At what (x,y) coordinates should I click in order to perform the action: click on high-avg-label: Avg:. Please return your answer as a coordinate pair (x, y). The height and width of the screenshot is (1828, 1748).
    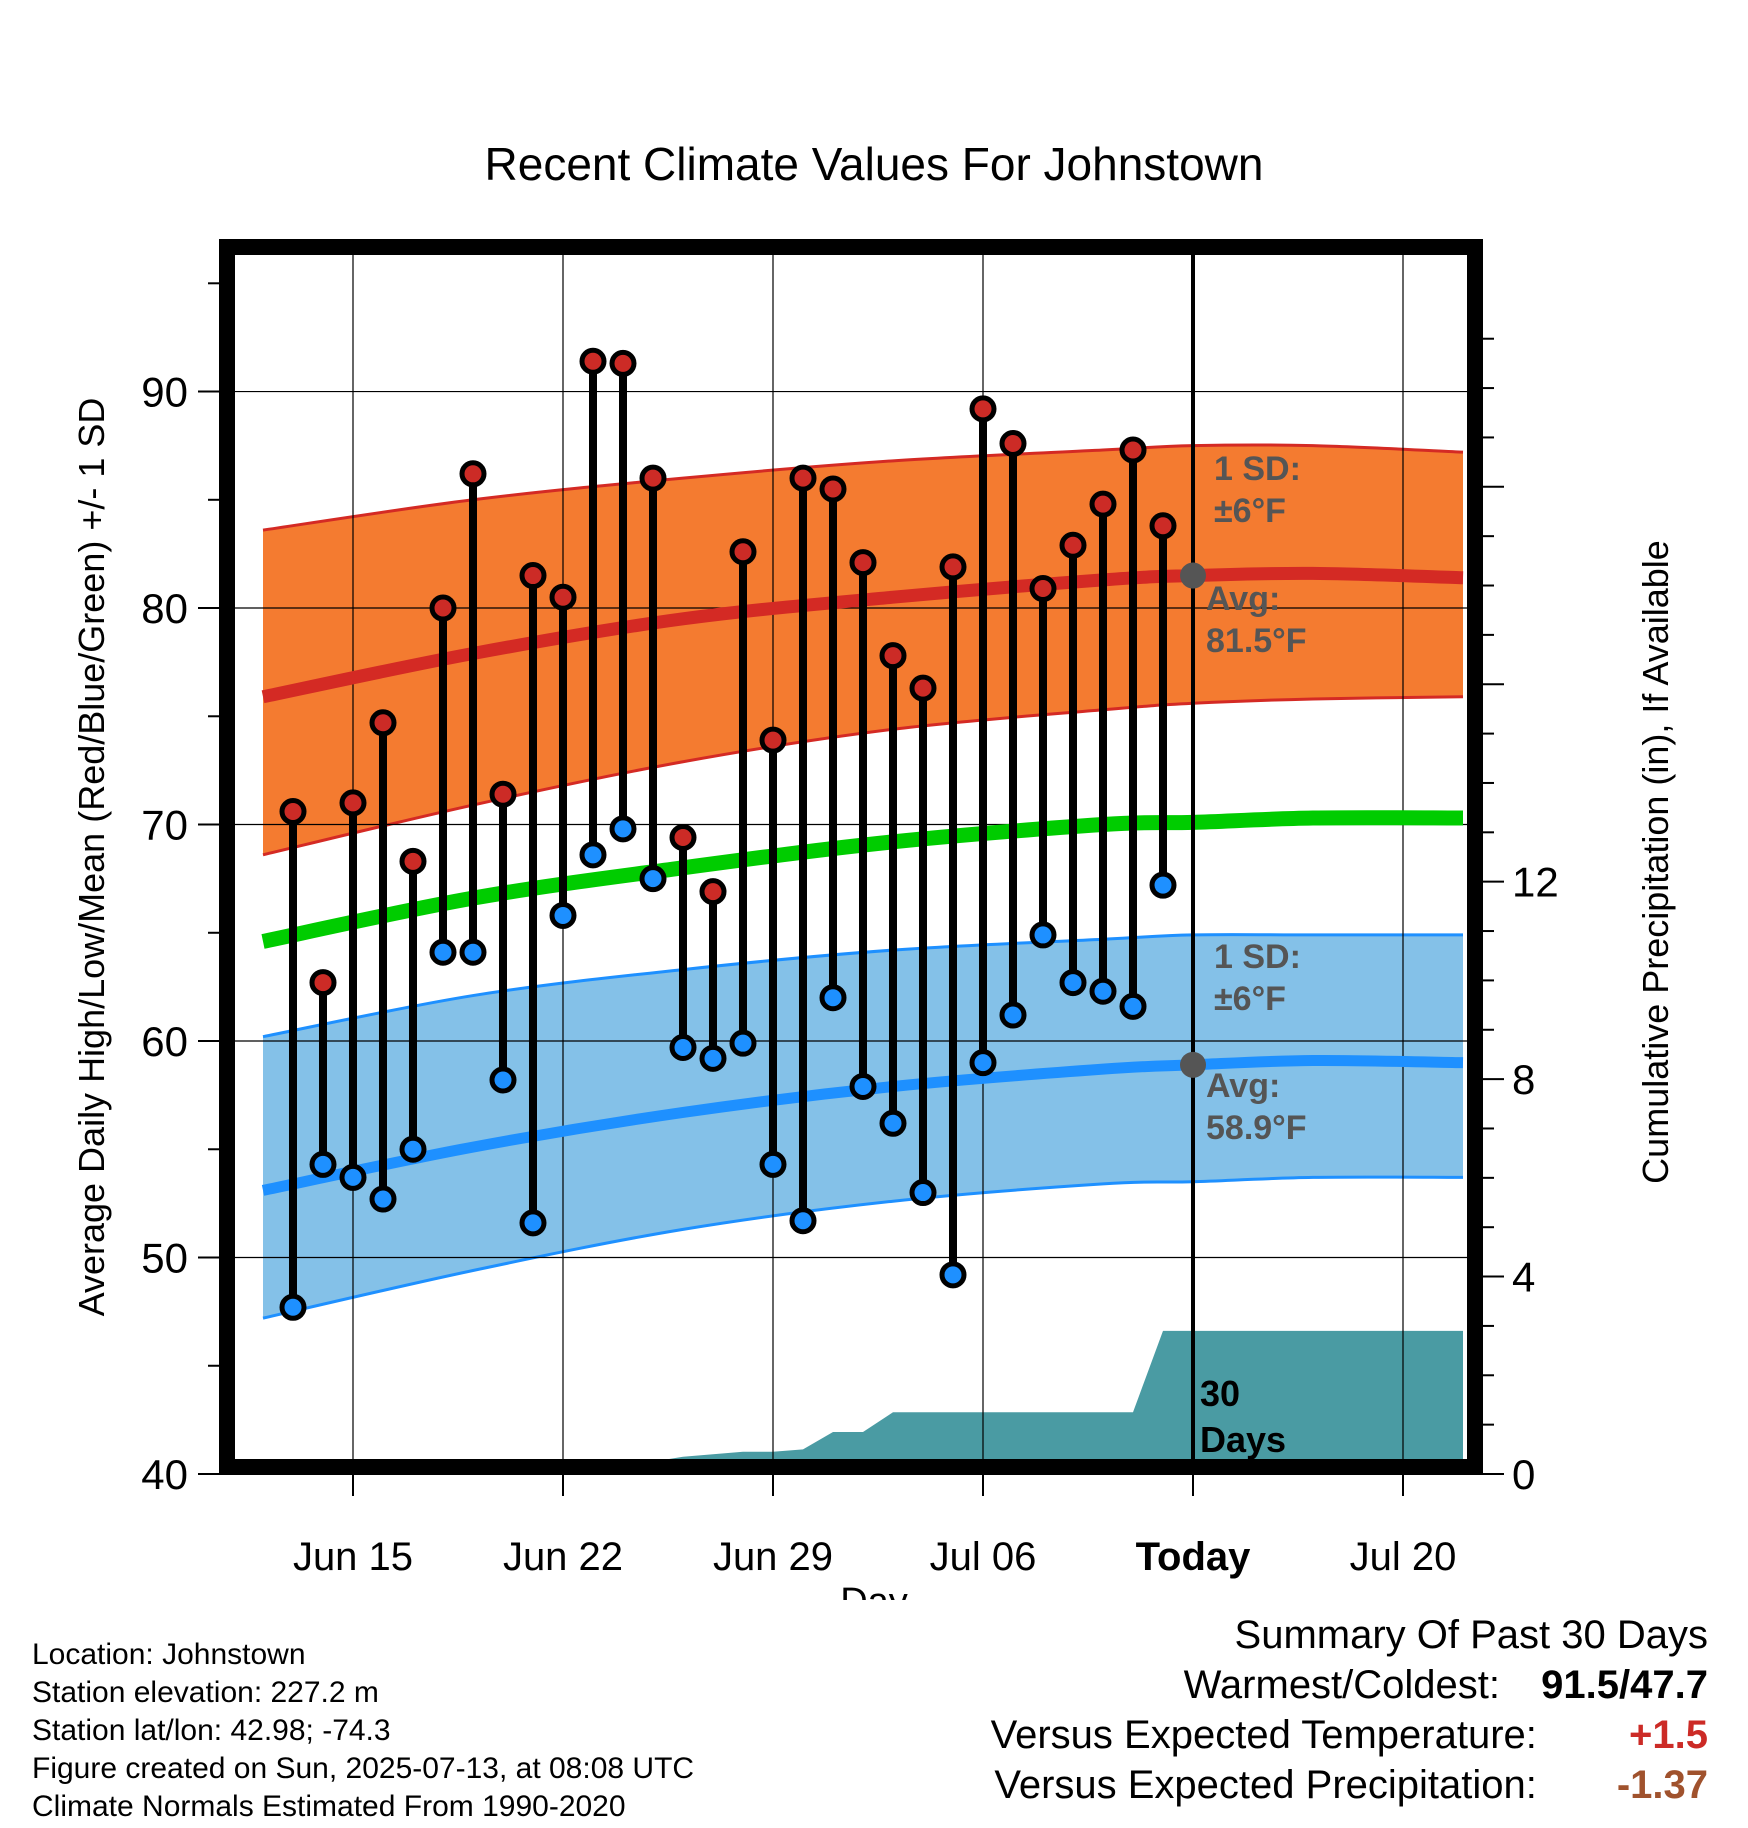
    Looking at the image, I should click on (1243, 599).